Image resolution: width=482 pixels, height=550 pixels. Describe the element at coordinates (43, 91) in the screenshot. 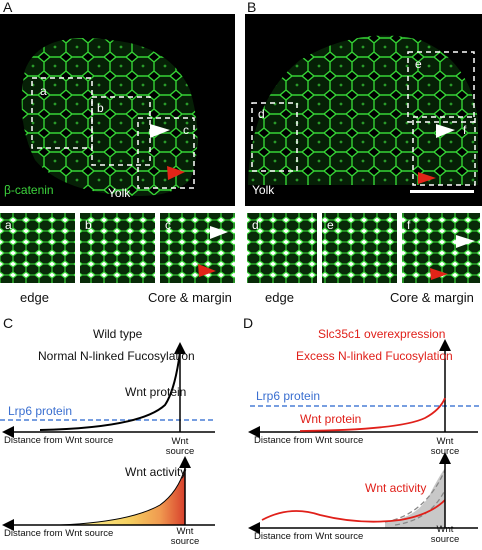

I see `box-label: a` at that location.